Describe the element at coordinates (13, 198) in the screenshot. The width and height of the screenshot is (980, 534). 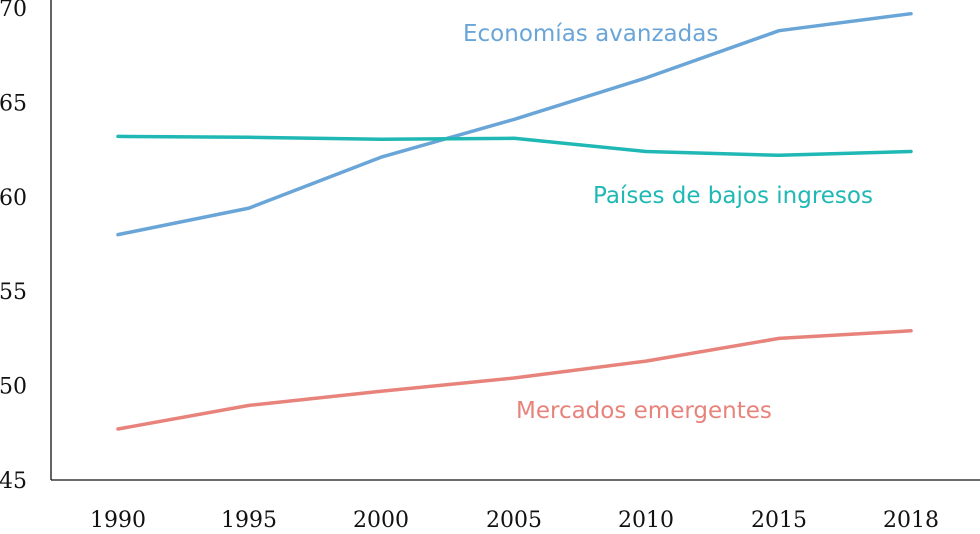
I see `y-tick-label: 60` at that location.